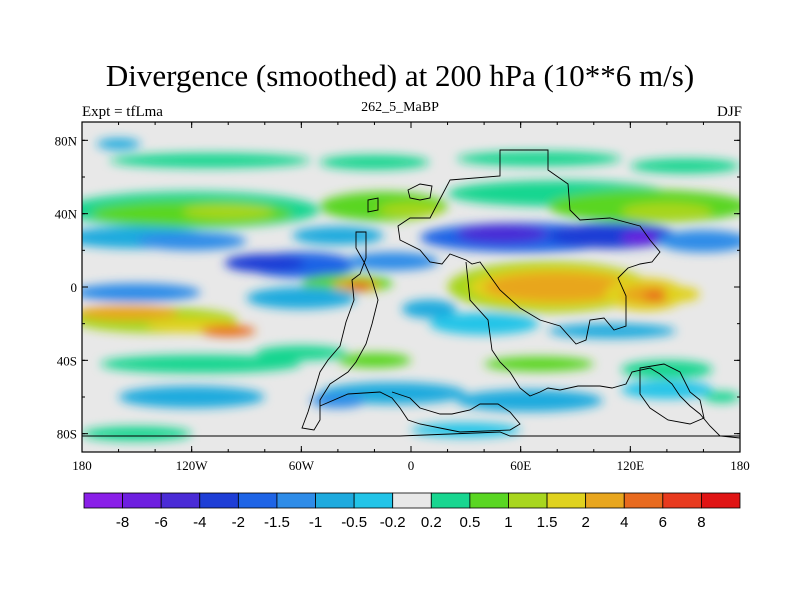 The width and height of the screenshot is (800, 600). Describe the element at coordinates (412, 511) in the screenshot. I see `colorbar: -8 -6 -4 -2 -1.5 -1 -0.5 -0.2 0.2 0.5 1 1.5 2 4 6 8` at that location.